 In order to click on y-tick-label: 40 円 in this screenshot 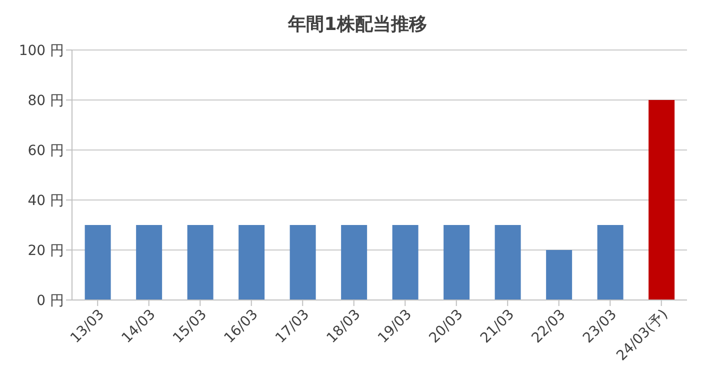, I will do `click(46, 200)`.